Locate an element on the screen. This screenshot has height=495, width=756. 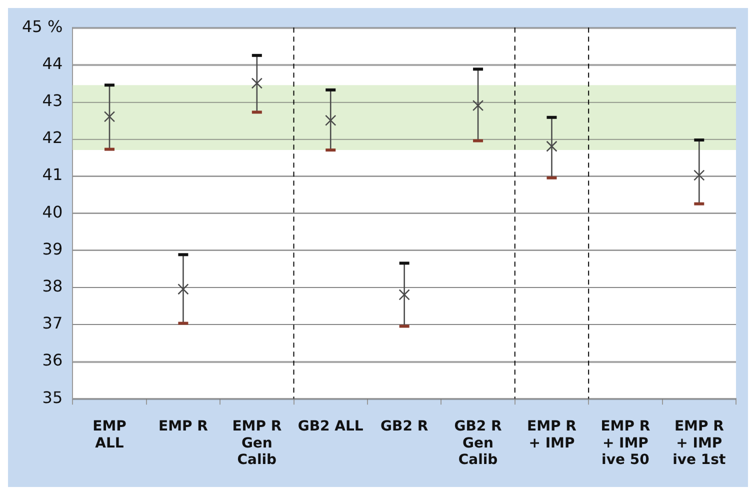
x-tick-label: EMP ALL is located at coordinates (109, 435).